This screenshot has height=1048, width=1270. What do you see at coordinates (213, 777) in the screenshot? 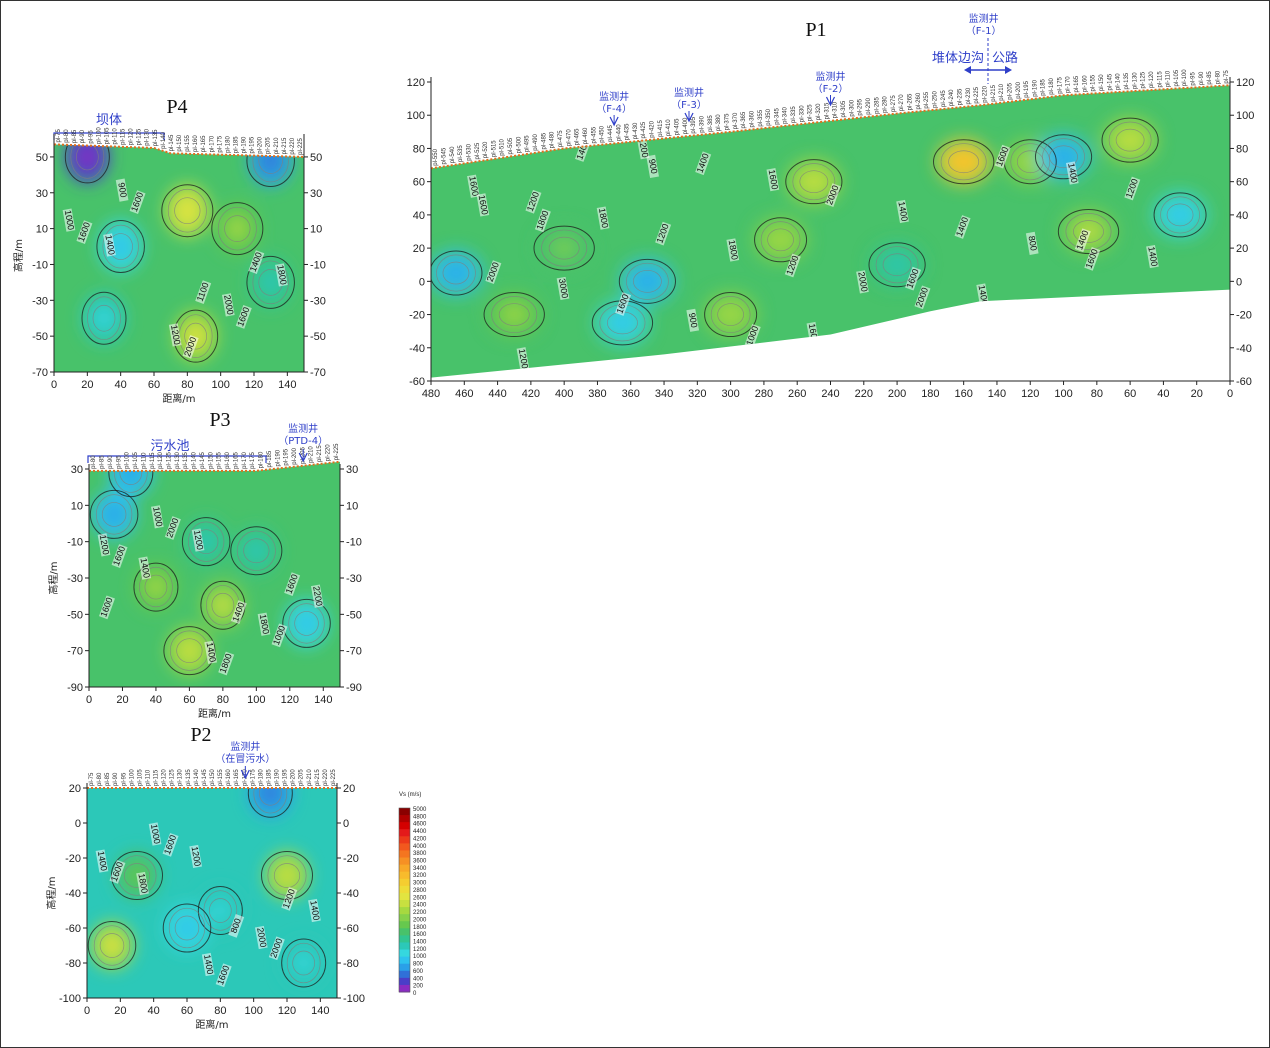
I see `station-label: pl-150` at bounding box center [213, 777].